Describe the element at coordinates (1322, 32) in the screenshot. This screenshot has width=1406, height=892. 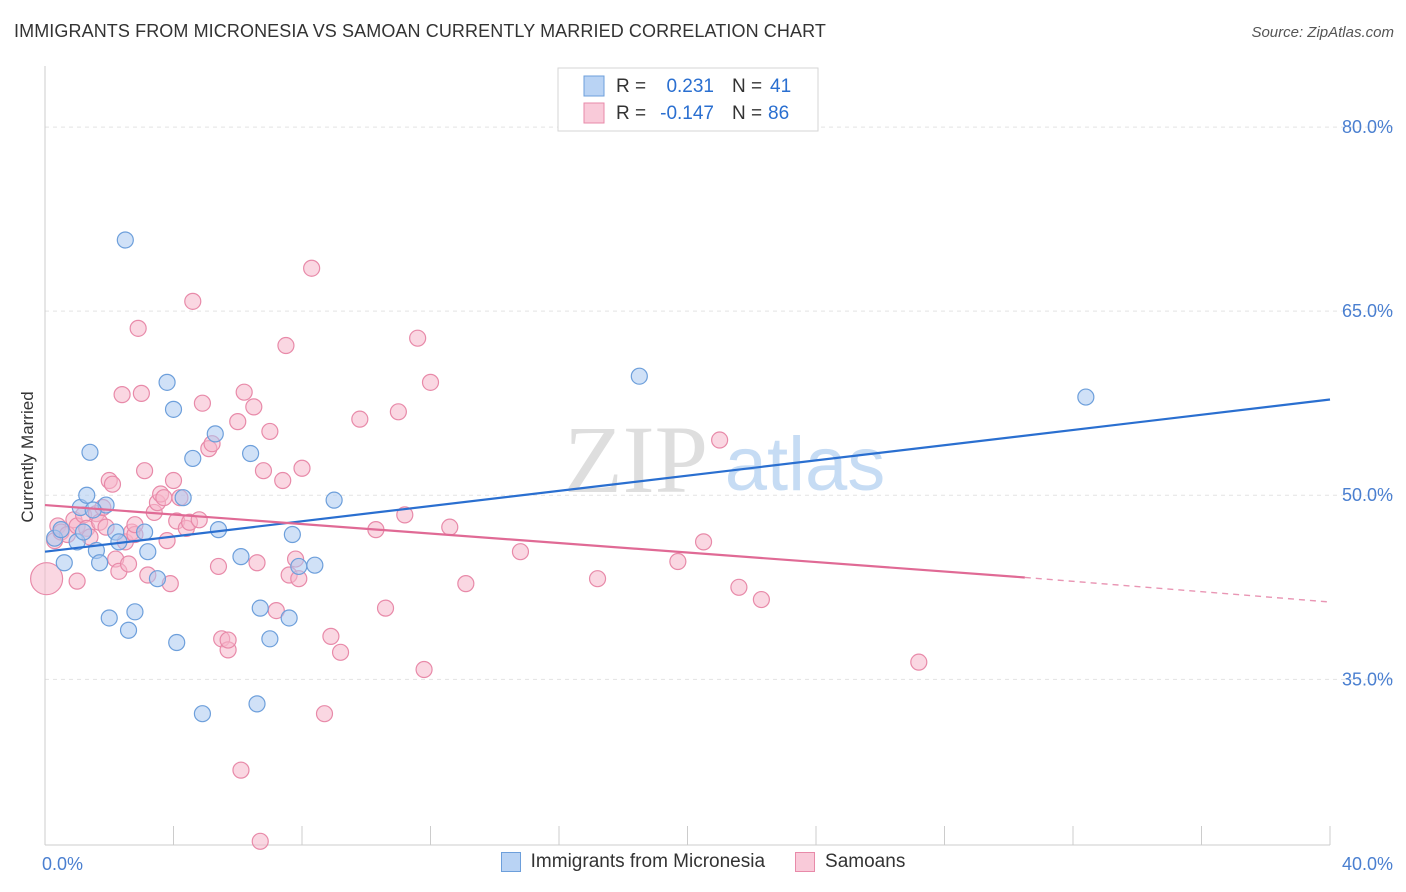
I see `source-label: Source: ZipAtlas.com` at that location.